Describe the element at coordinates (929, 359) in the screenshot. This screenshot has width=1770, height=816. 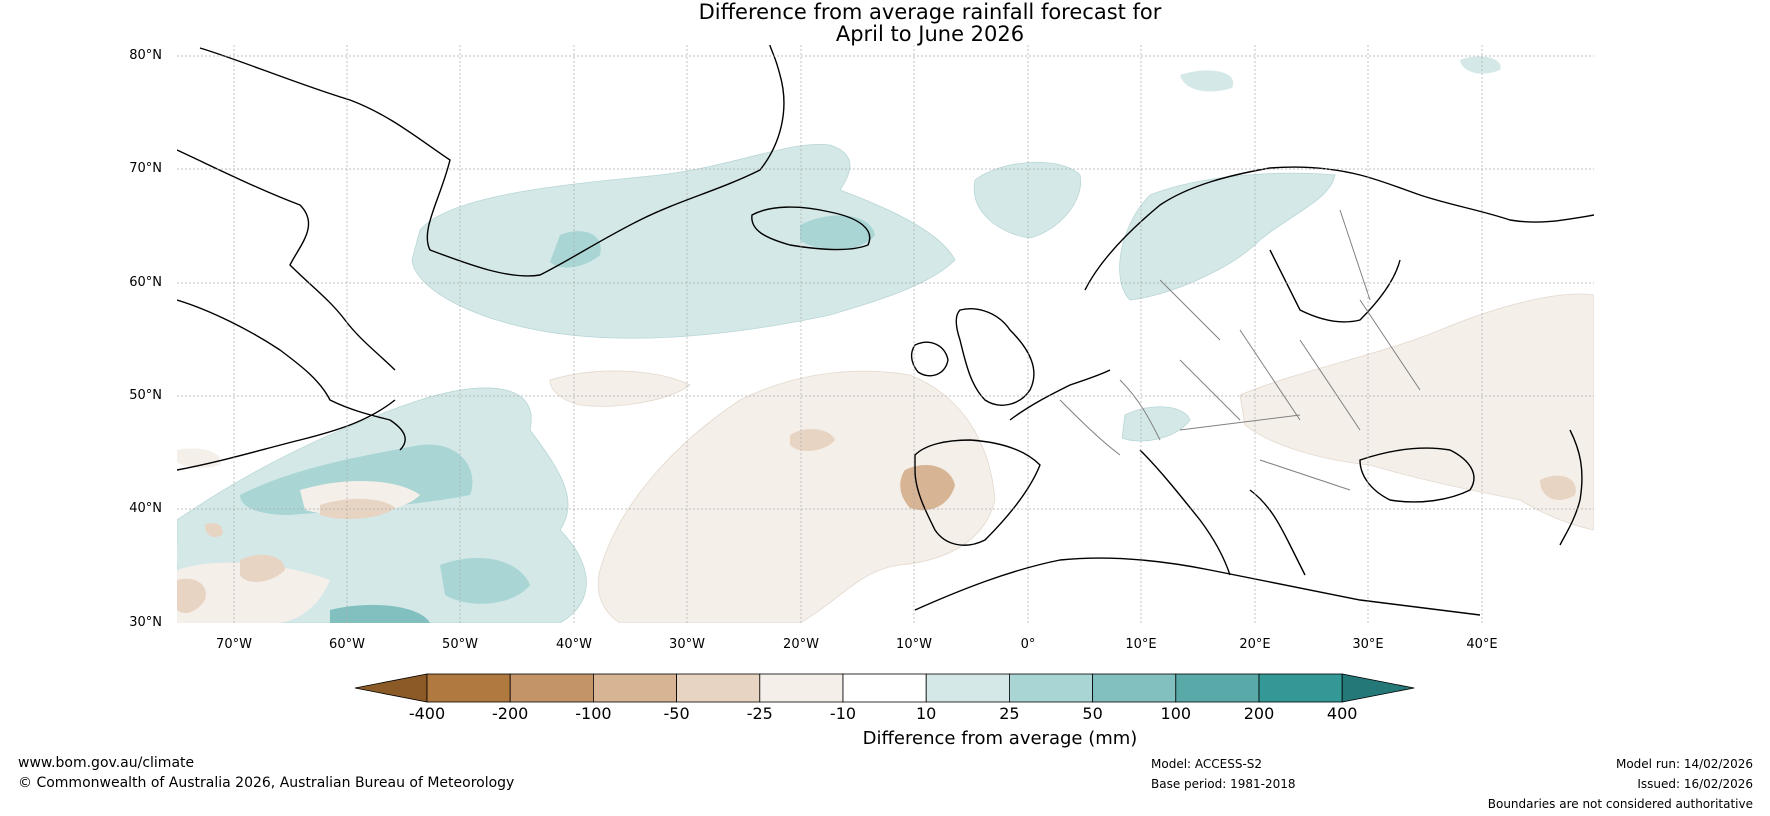
I see `ireland-coast` at that location.